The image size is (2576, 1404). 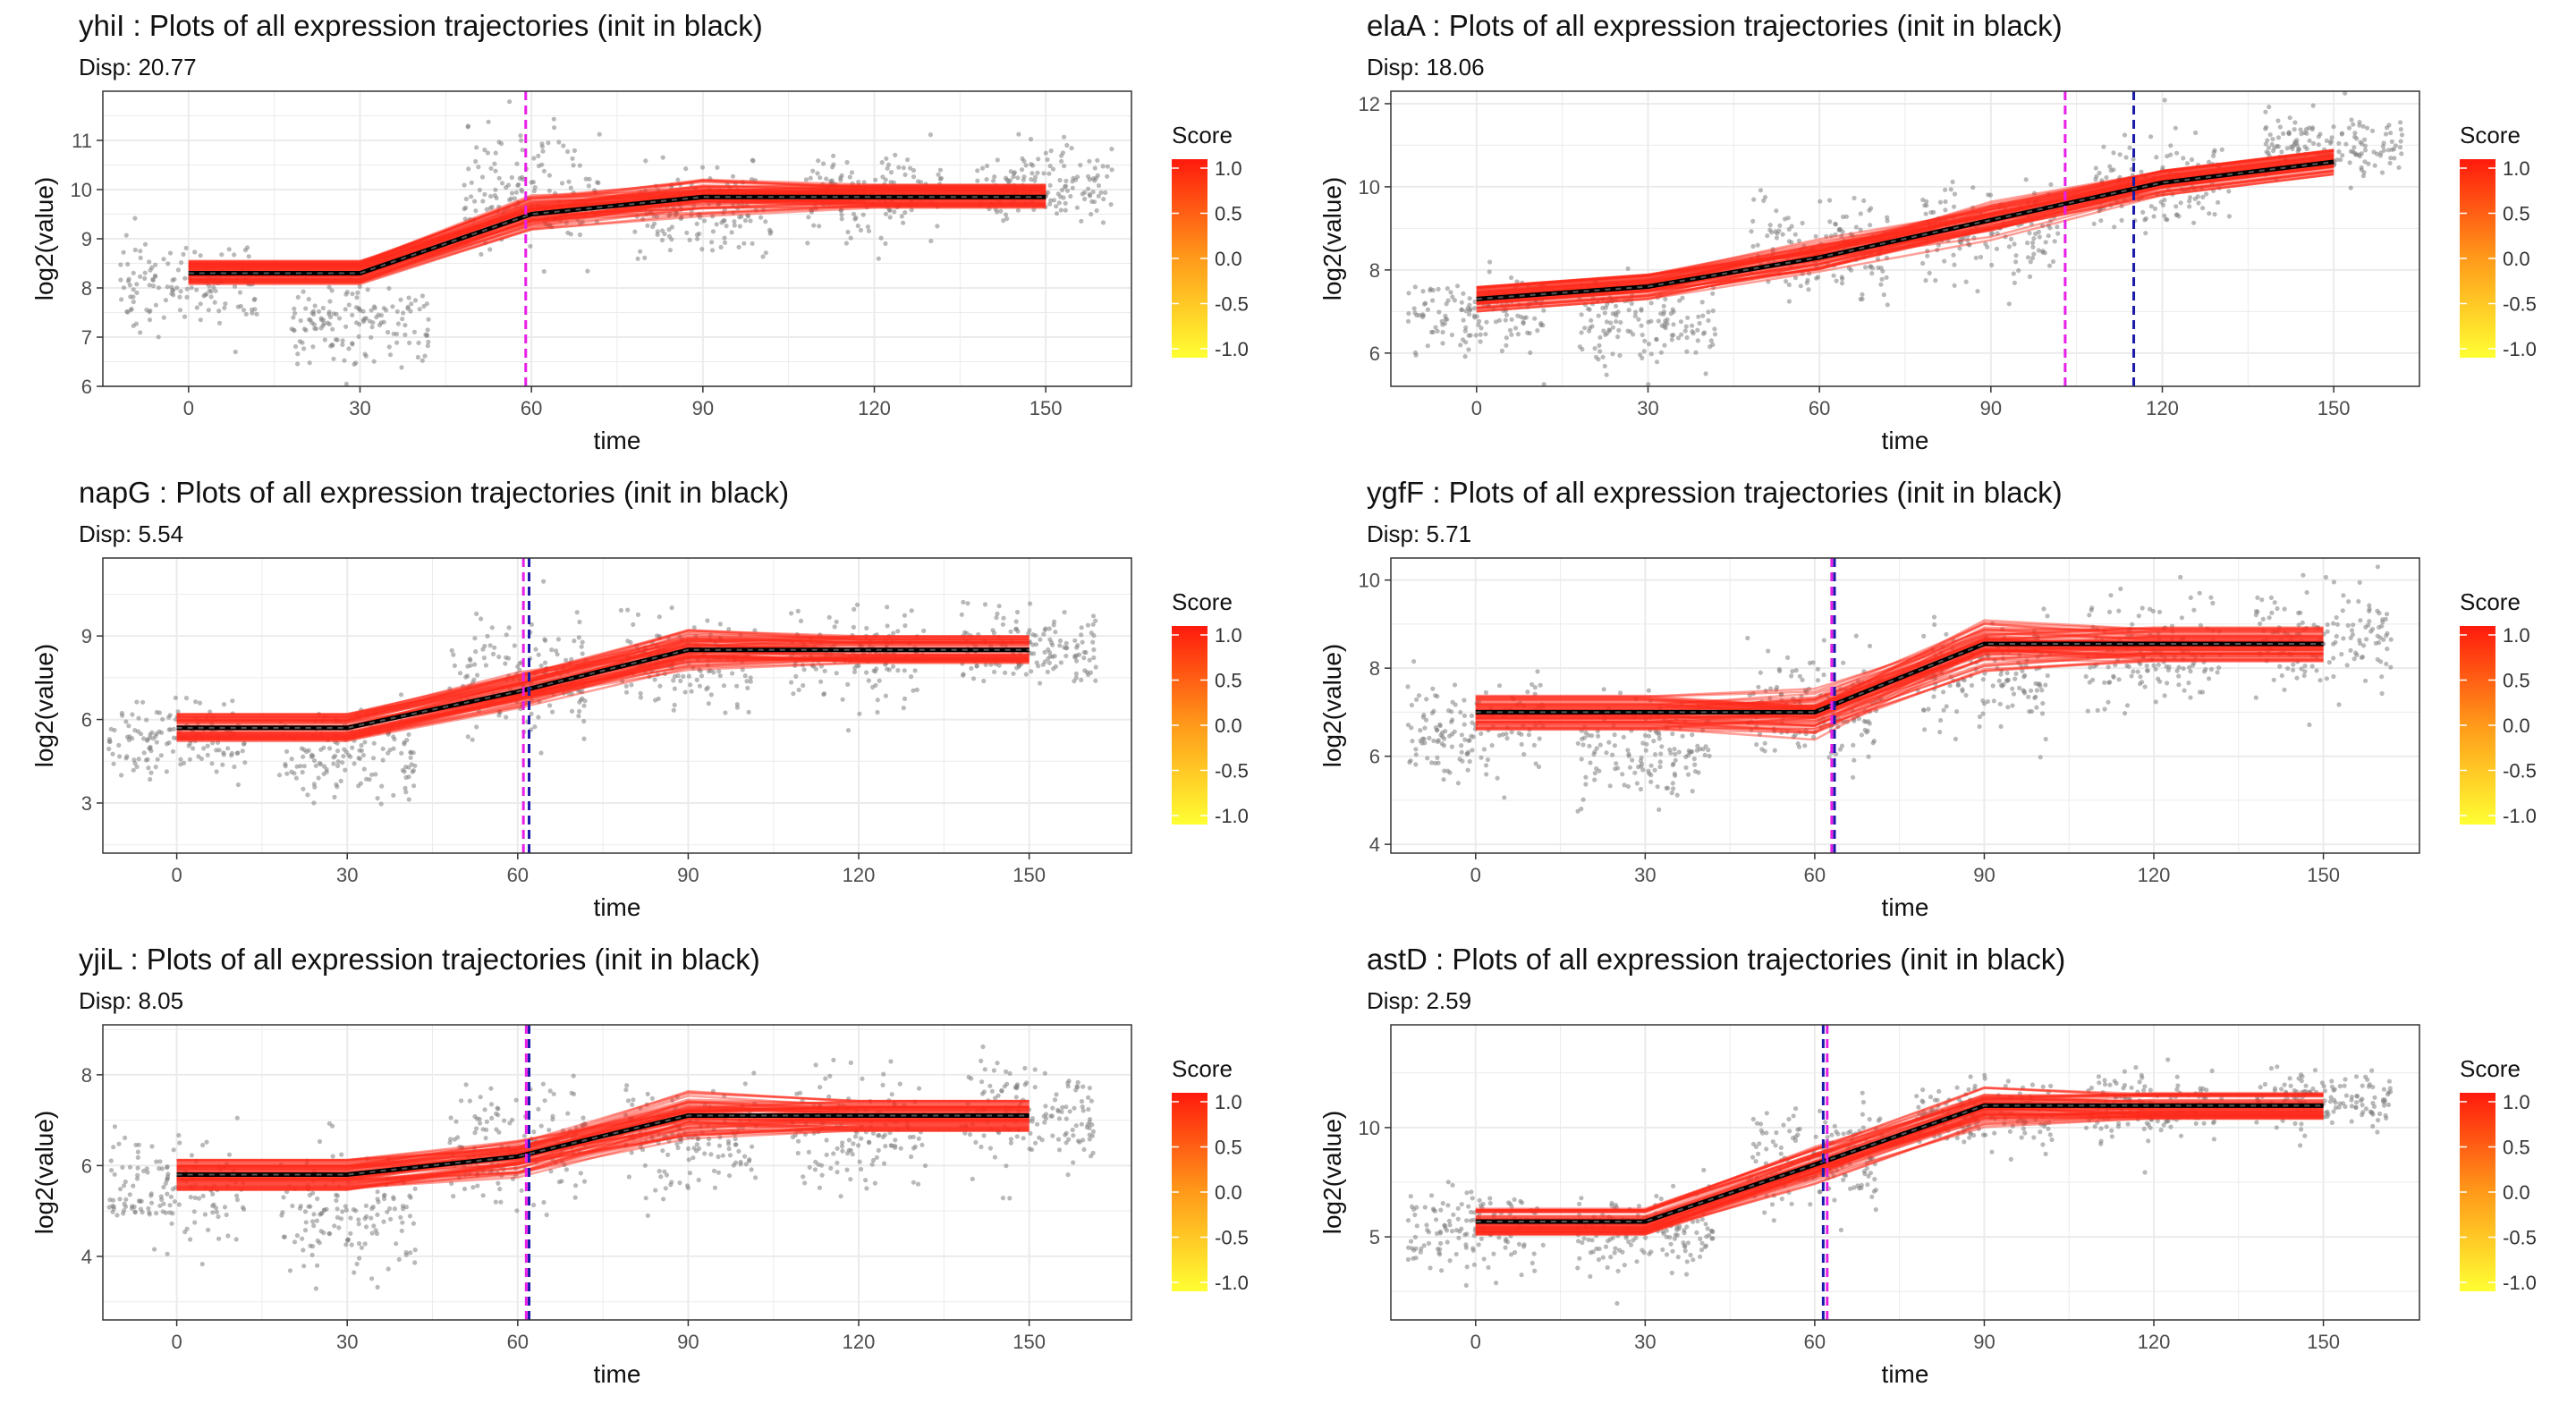 What do you see at coordinates (2516, 169) in the screenshot?
I see `legend-label: 1.0` at bounding box center [2516, 169].